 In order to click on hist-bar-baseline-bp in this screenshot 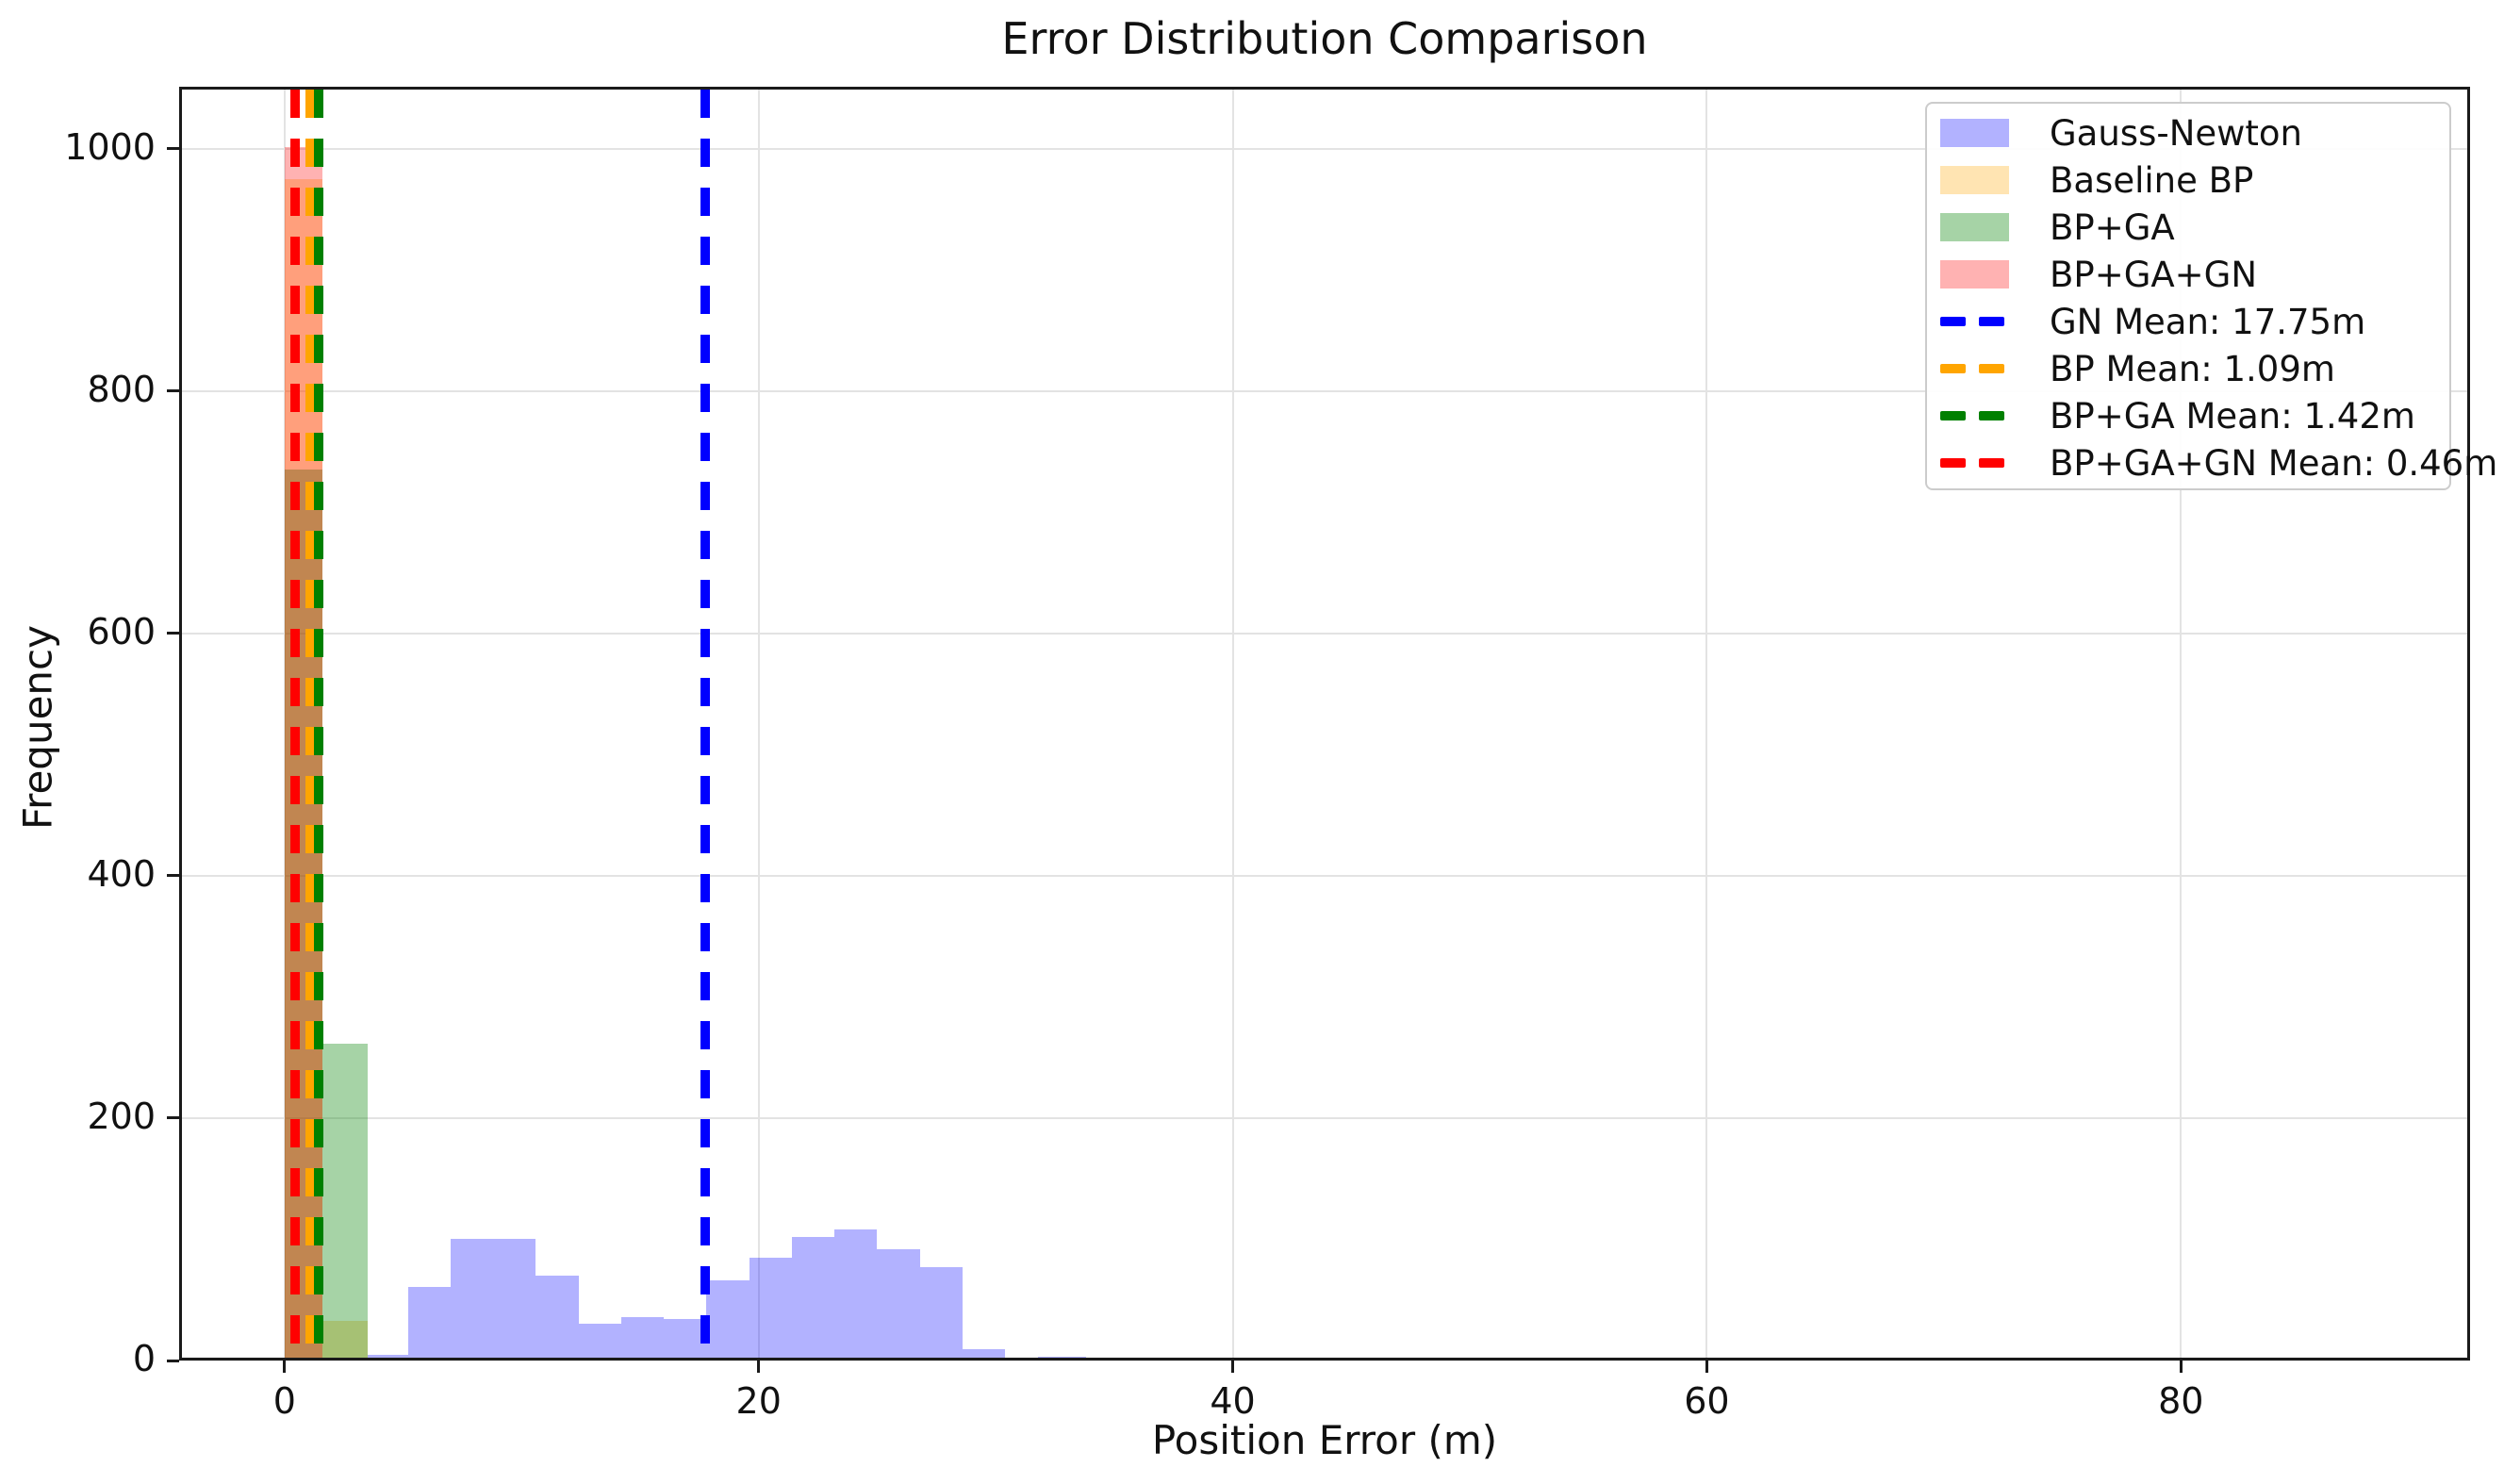, I will do `click(345, 1339)`.